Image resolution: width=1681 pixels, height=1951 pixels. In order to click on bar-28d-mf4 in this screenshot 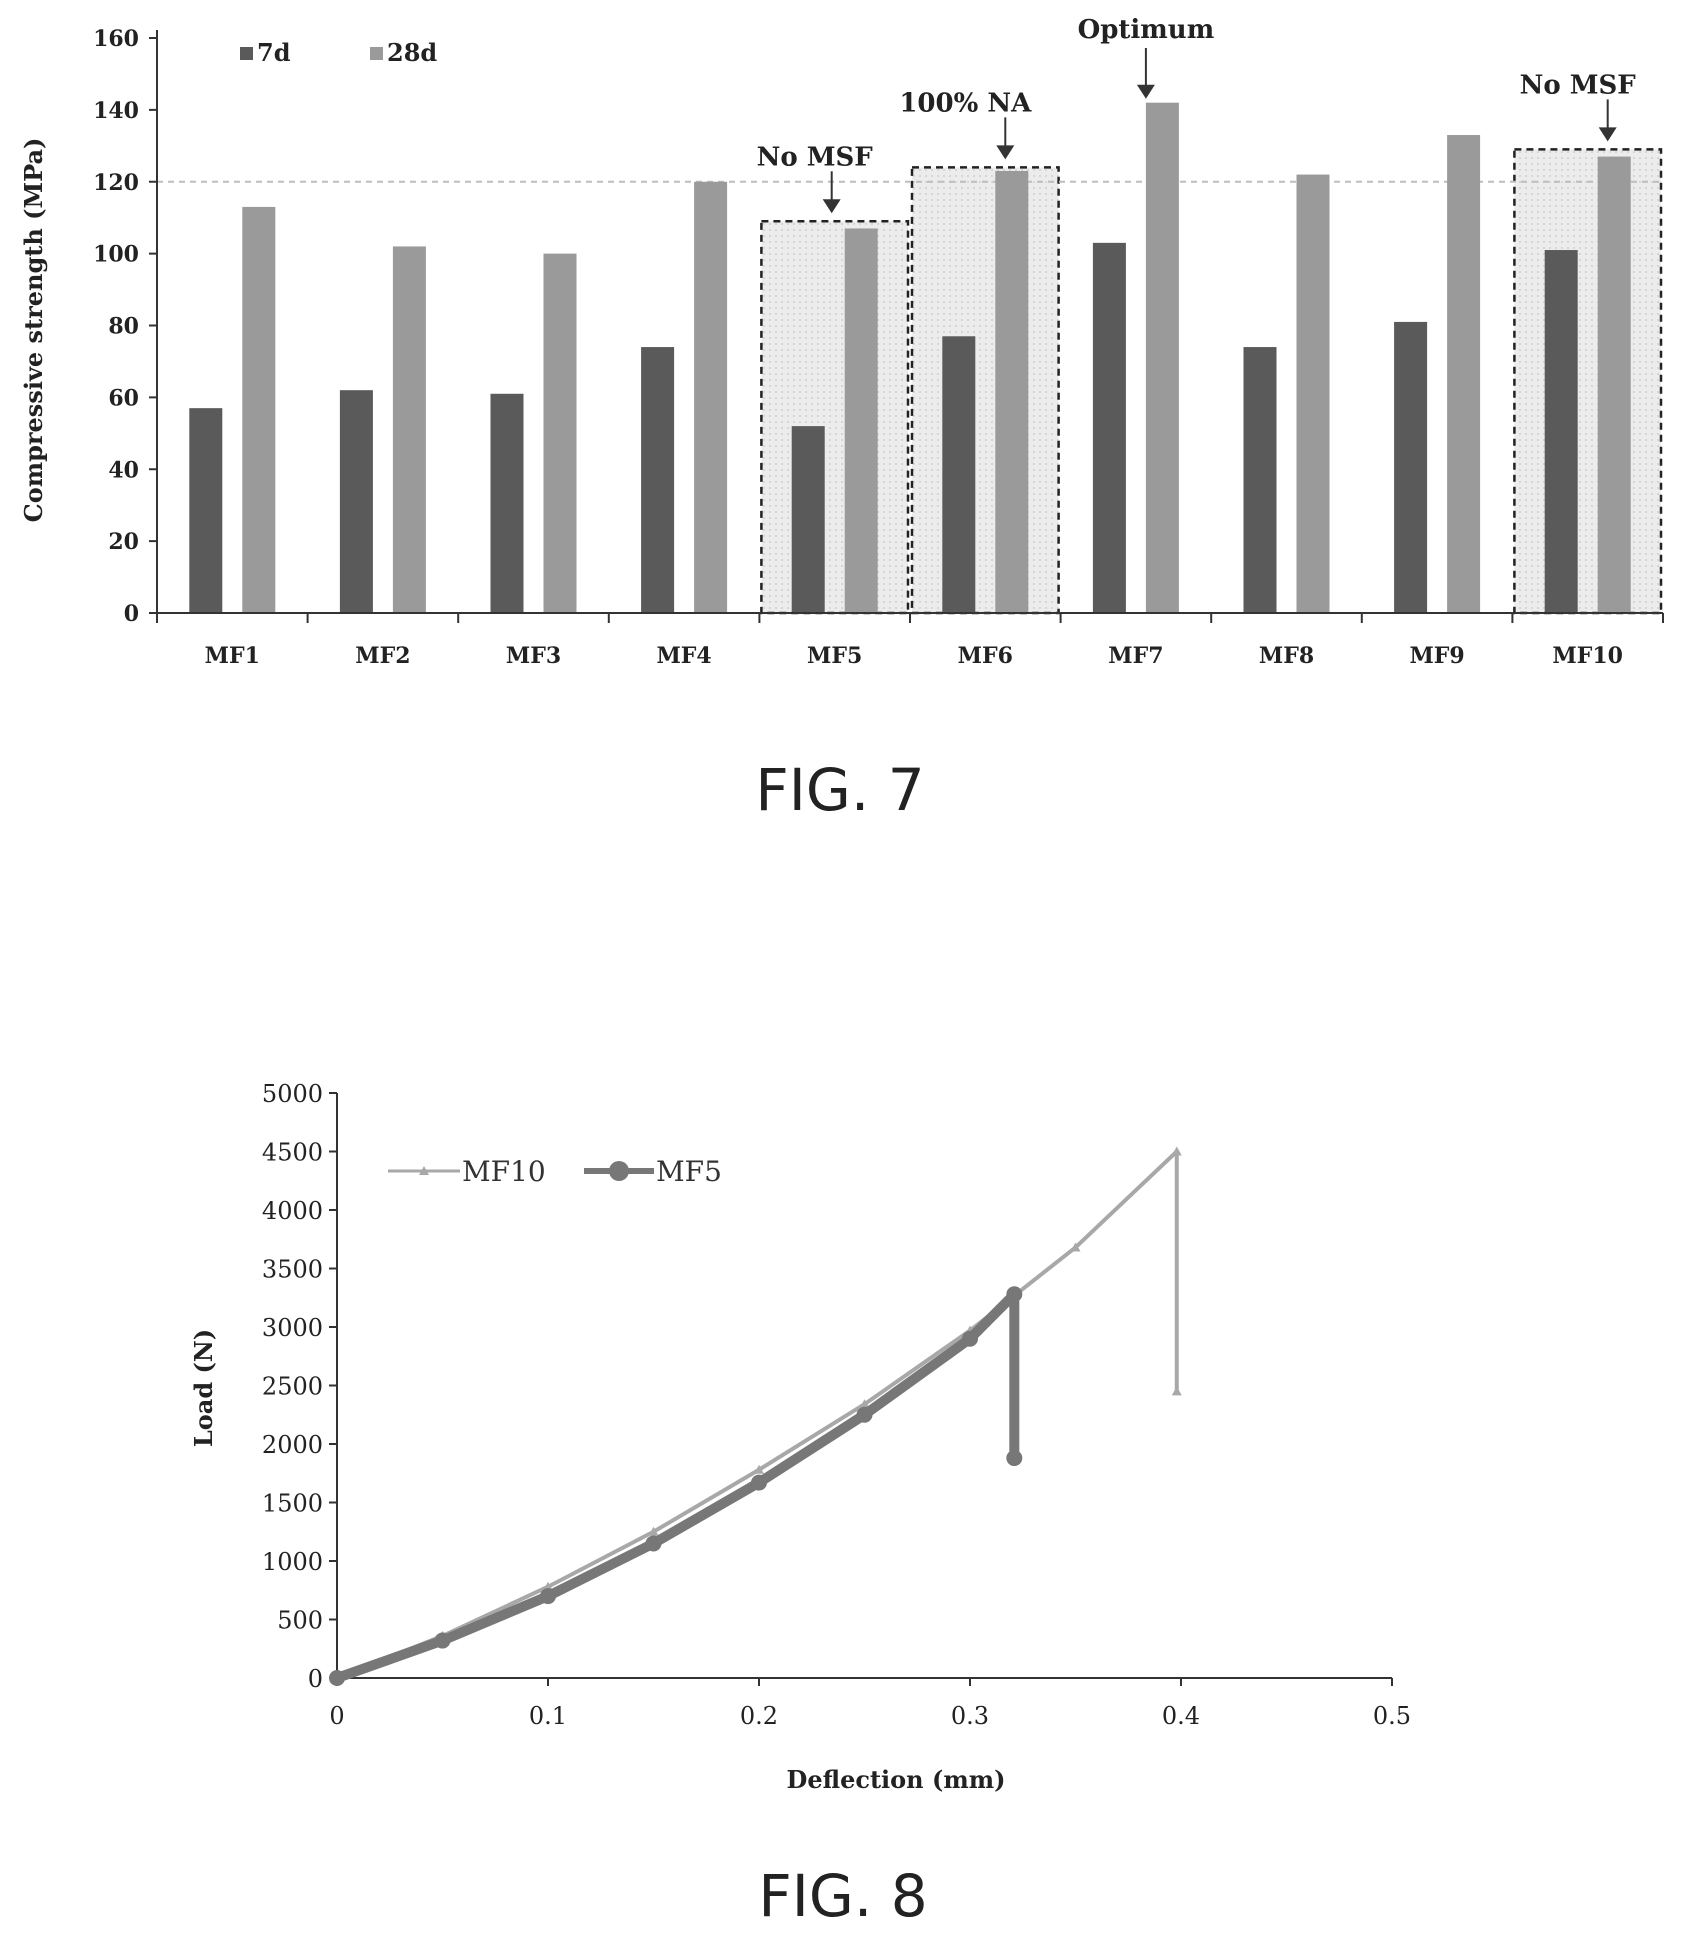, I will do `click(711, 397)`.